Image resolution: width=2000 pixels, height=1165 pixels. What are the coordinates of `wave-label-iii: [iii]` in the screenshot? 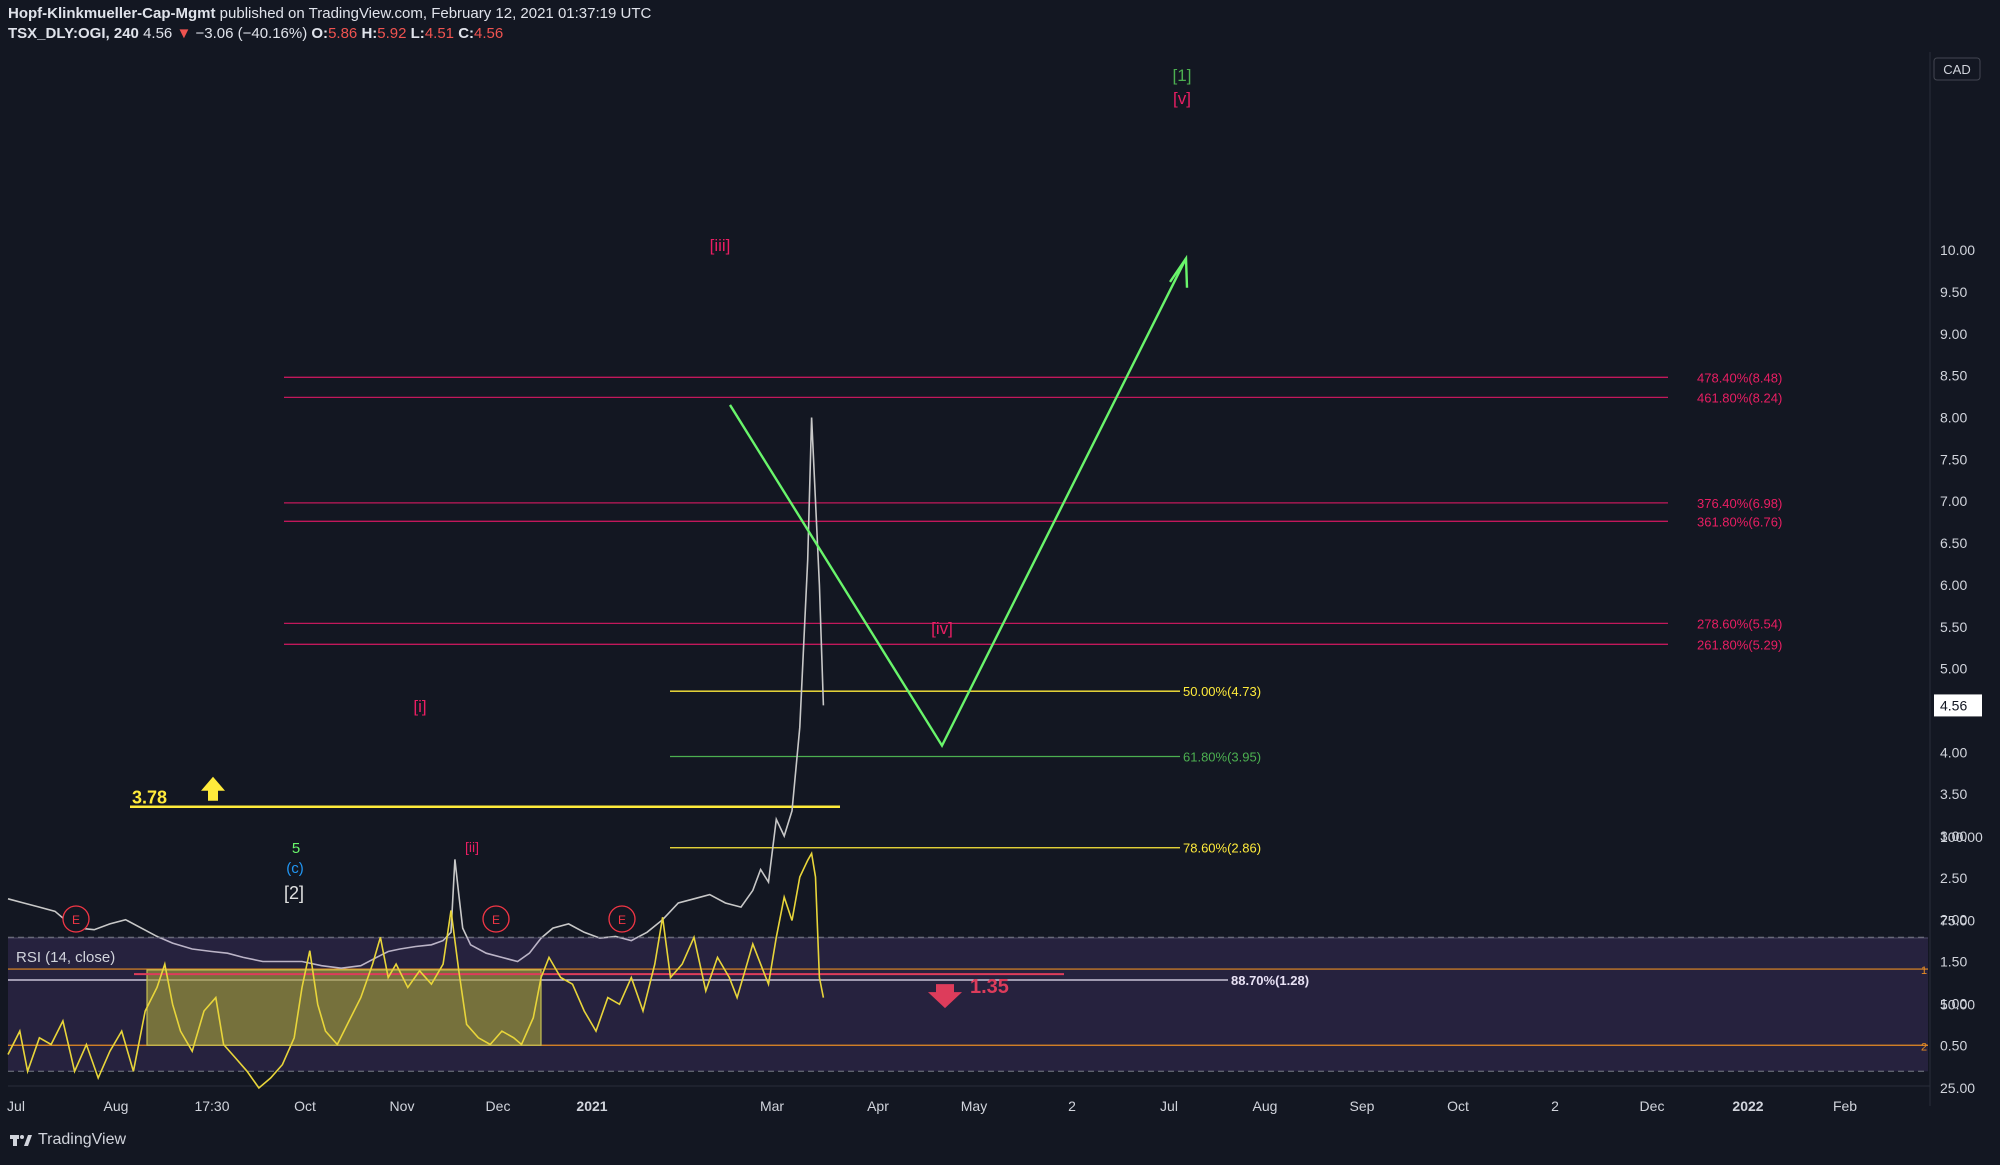 It's located at (720, 245).